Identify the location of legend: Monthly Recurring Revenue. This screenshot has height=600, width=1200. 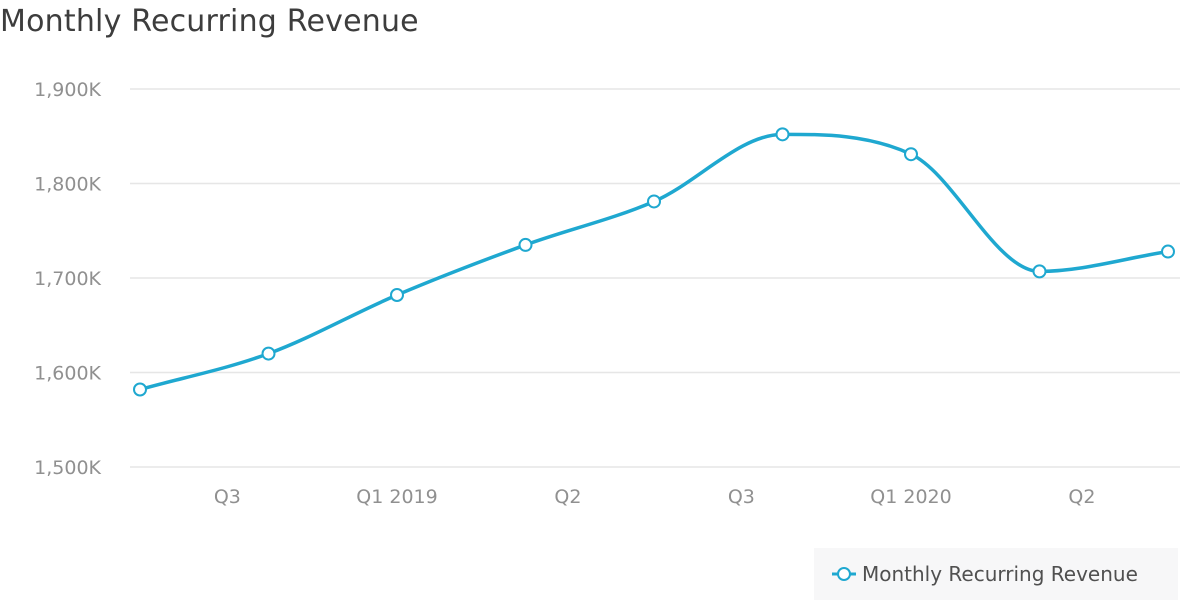
(996, 574).